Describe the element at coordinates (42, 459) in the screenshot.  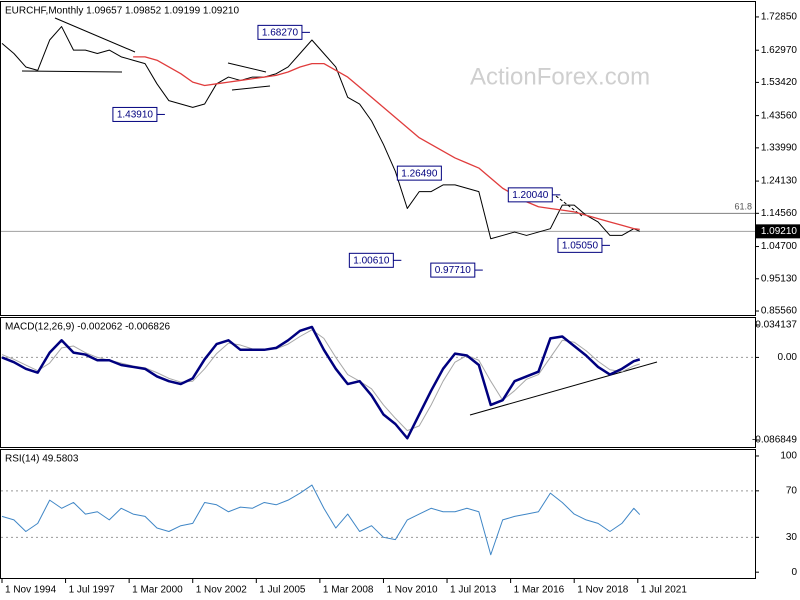
I see `panel-title: RSI(14) 49.5803` at that location.